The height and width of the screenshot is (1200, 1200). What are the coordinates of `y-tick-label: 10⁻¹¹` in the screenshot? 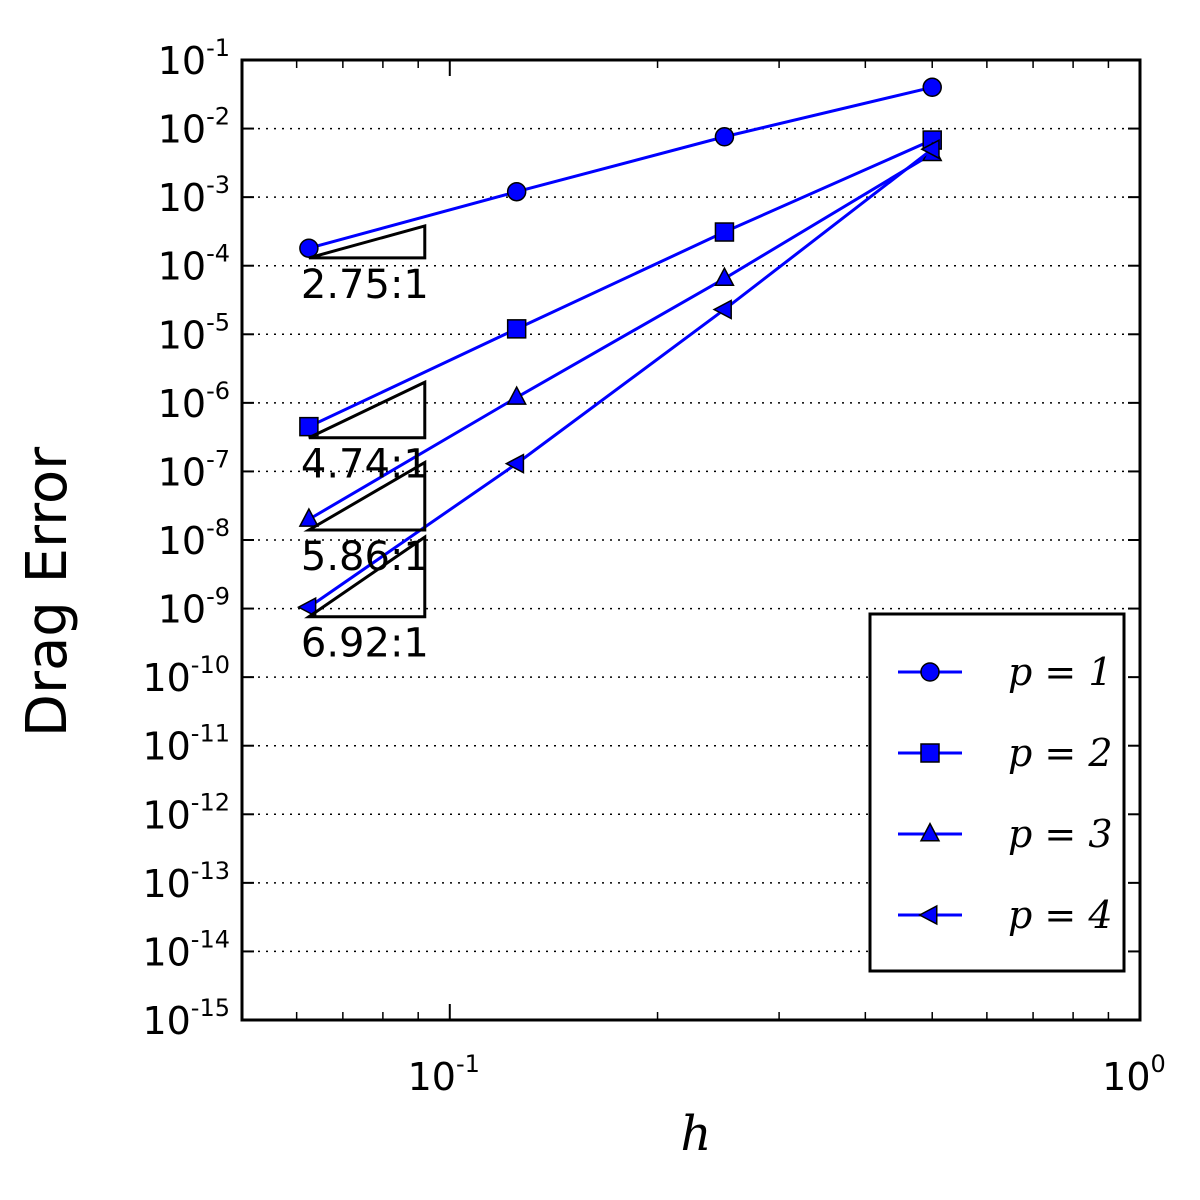 It's located at (186, 744).